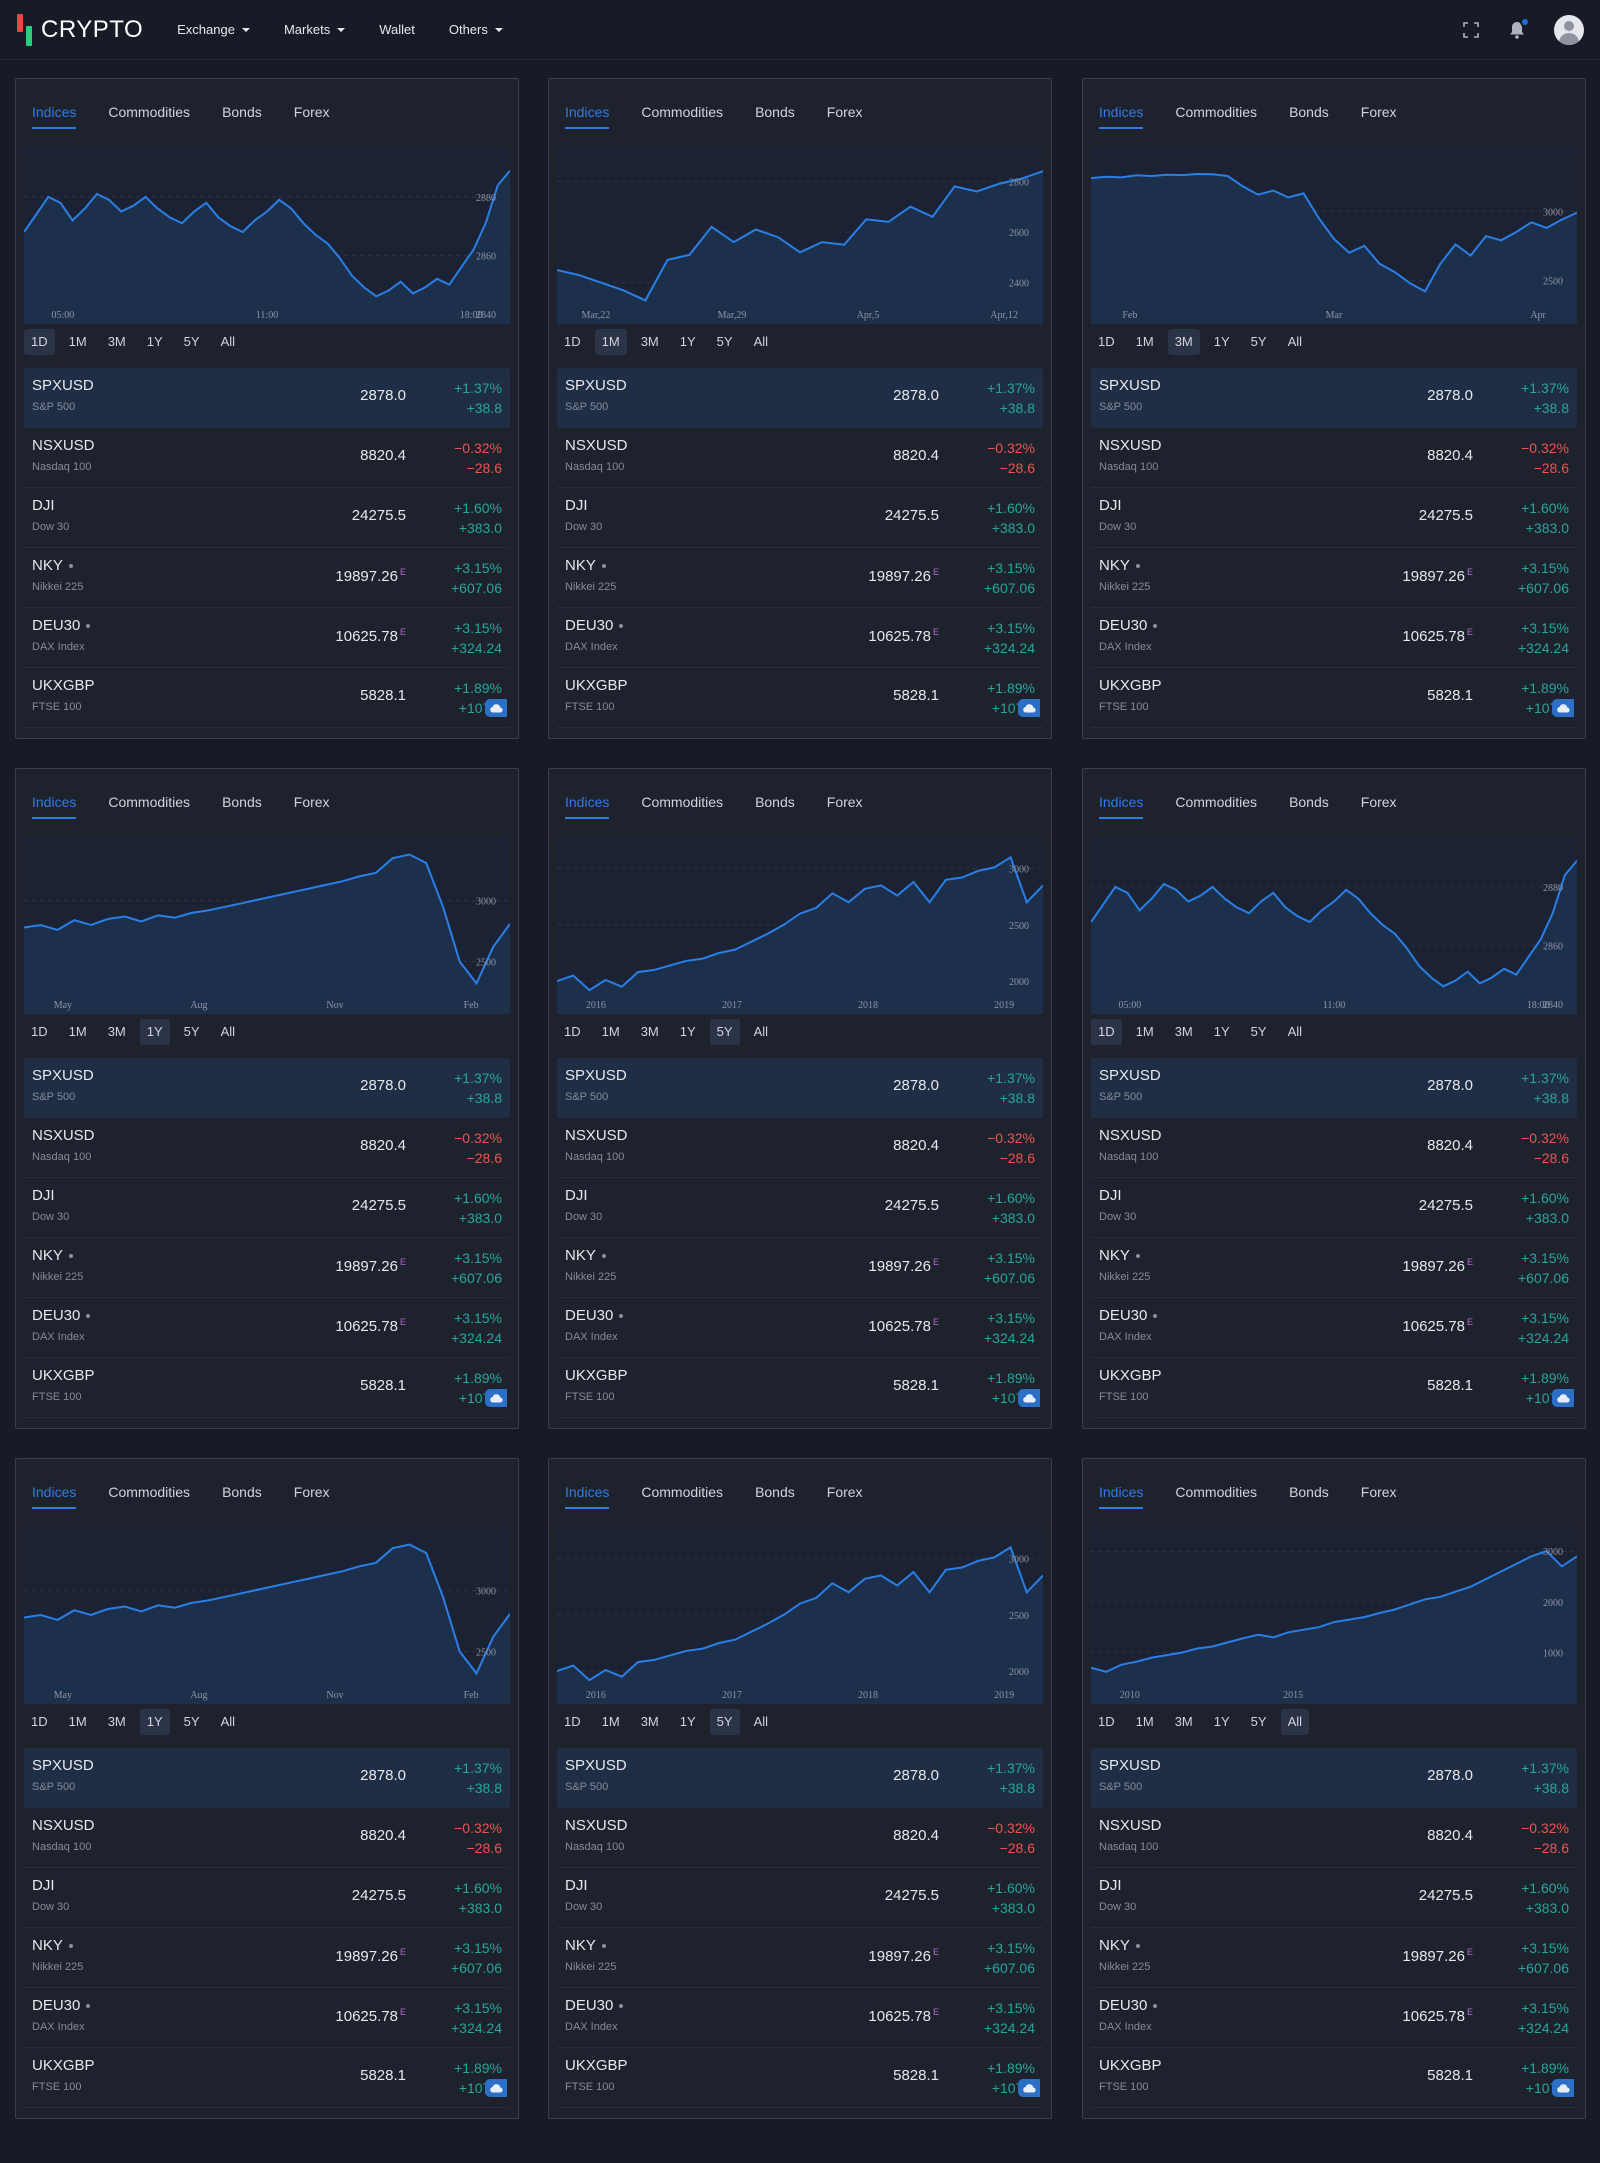  I want to click on menu-others: Others, so click(476, 29).